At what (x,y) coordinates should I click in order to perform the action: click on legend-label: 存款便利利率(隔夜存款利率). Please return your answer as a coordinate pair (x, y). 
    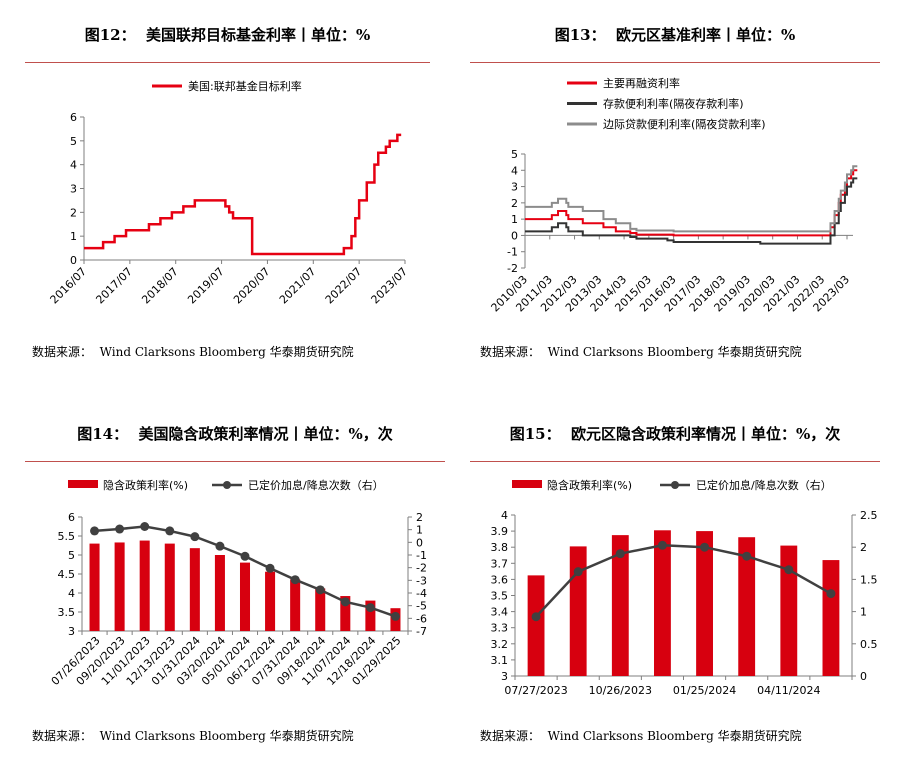
    Looking at the image, I should click on (673, 104).